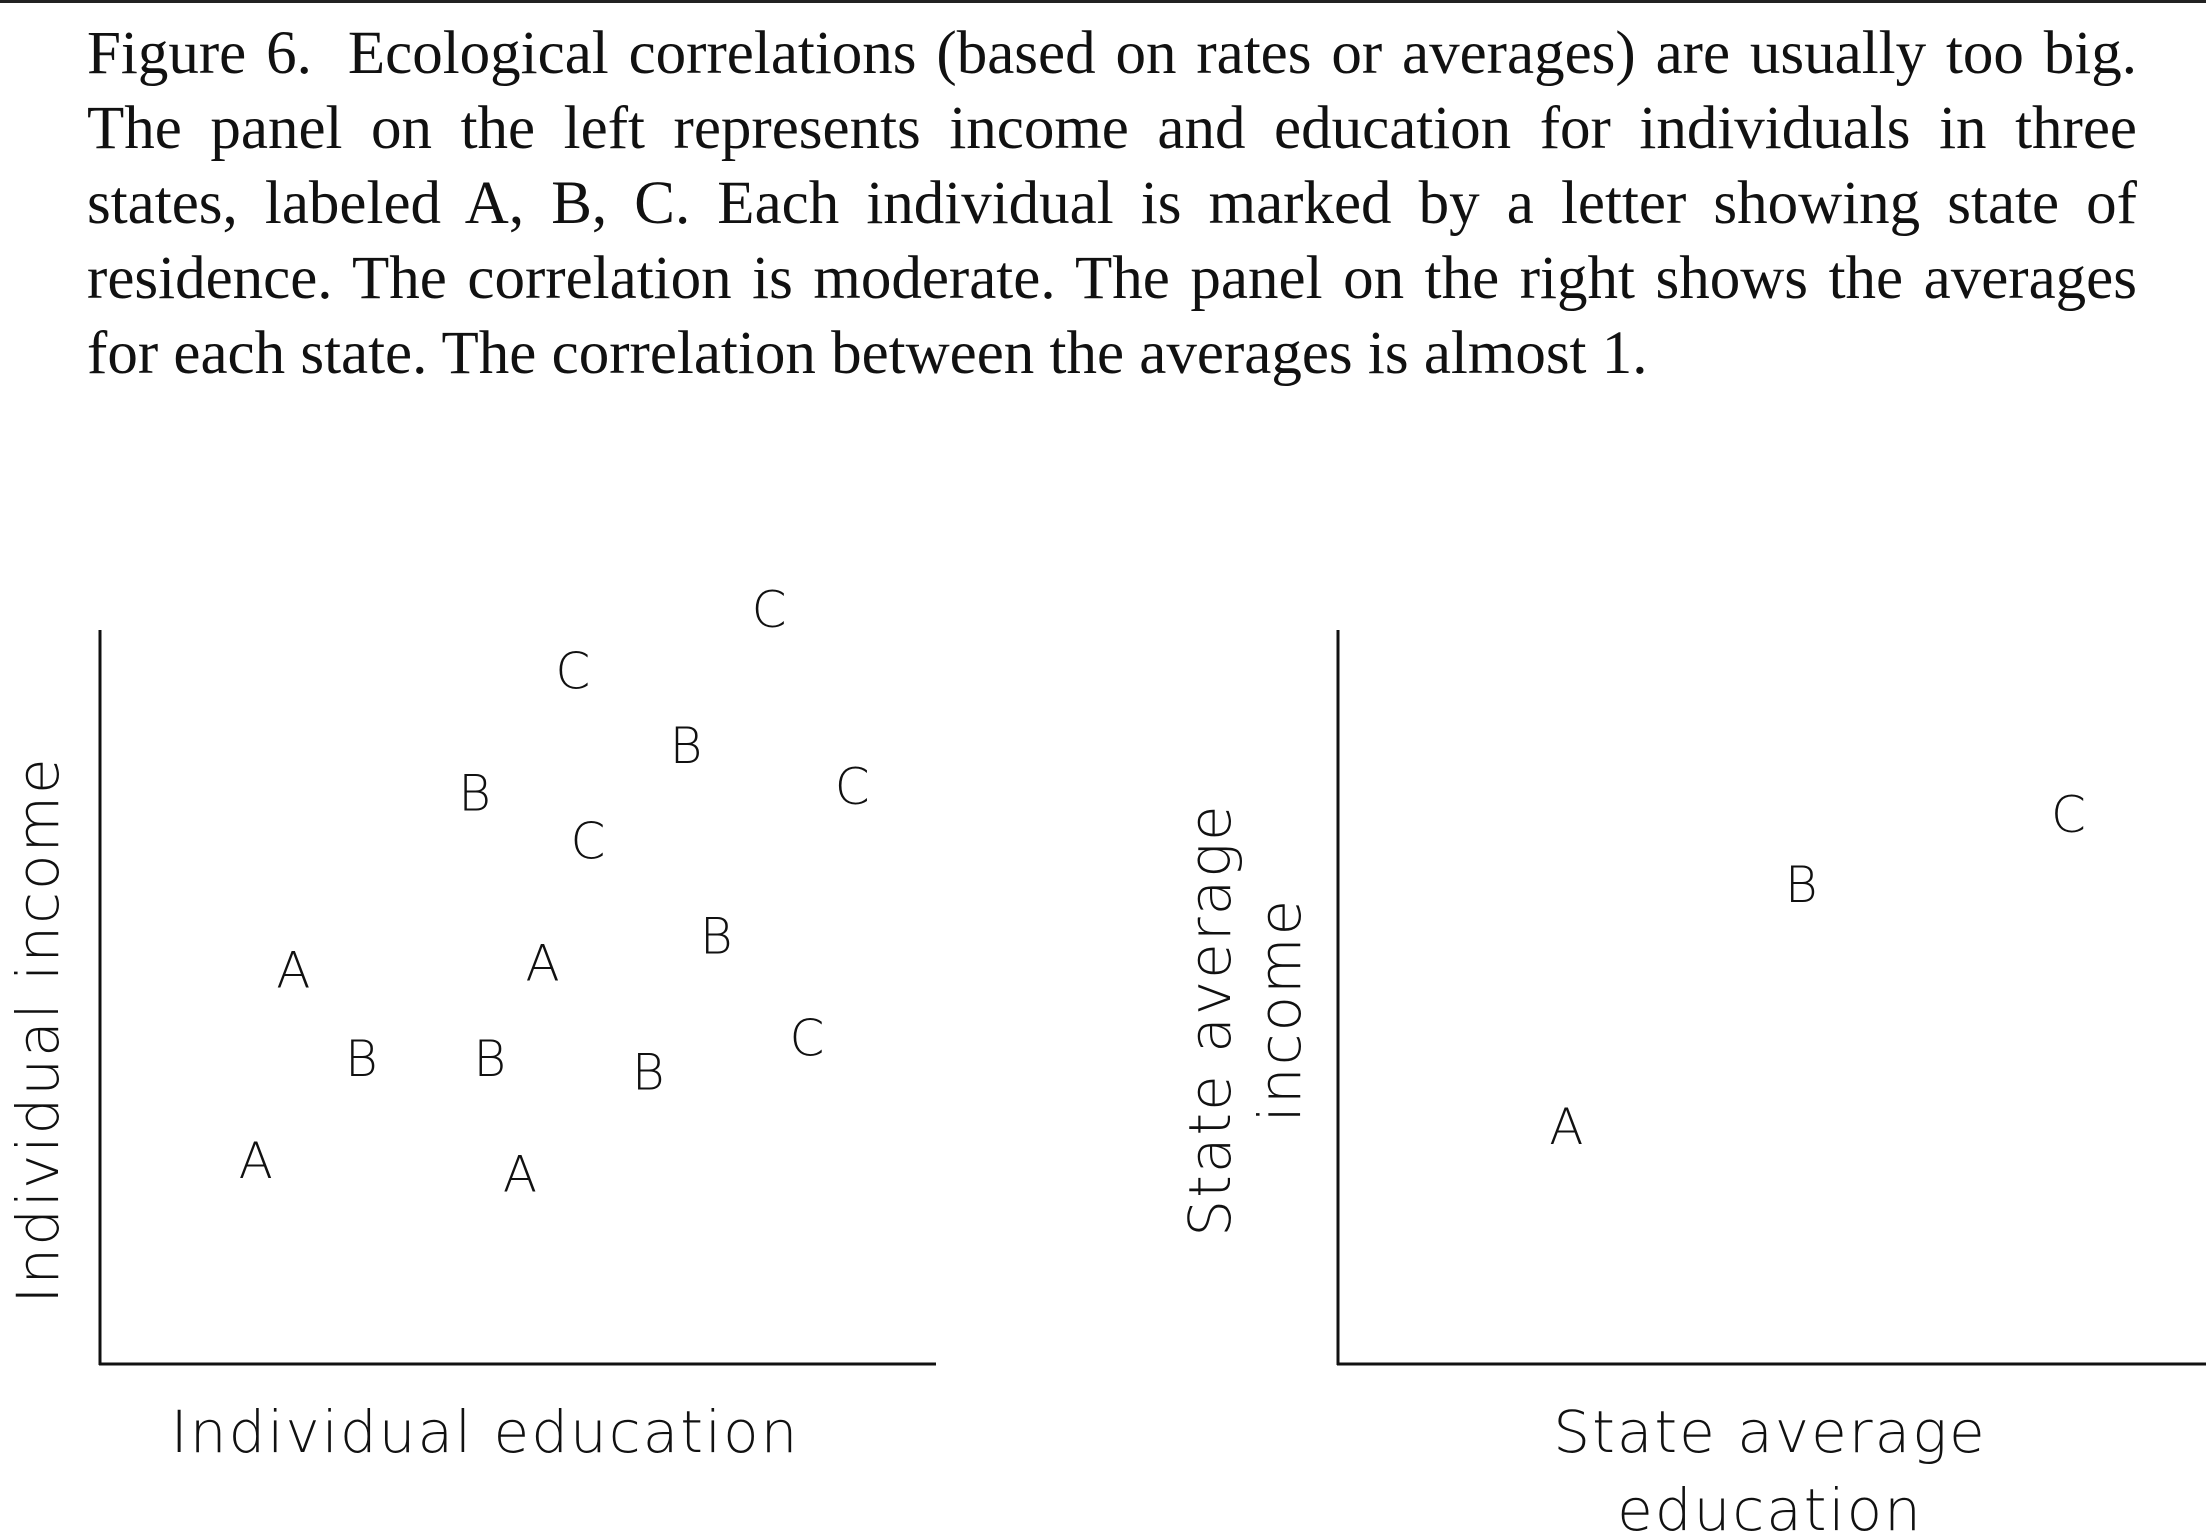 The image size is (2206, 1536). I want to click on left-point-a-1: A, so click(293, 971).